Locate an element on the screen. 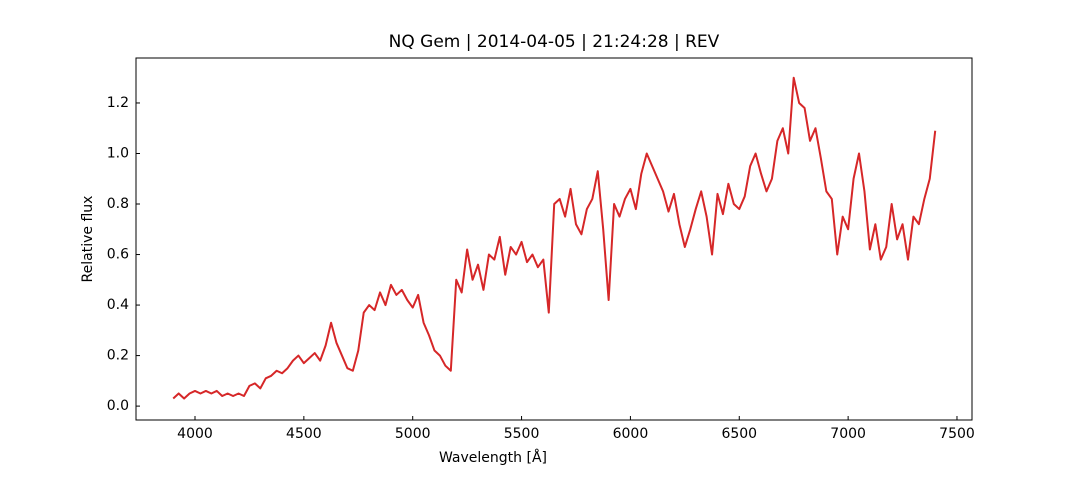  x-tick-label: 7000 is located at coordinates (848, 434).